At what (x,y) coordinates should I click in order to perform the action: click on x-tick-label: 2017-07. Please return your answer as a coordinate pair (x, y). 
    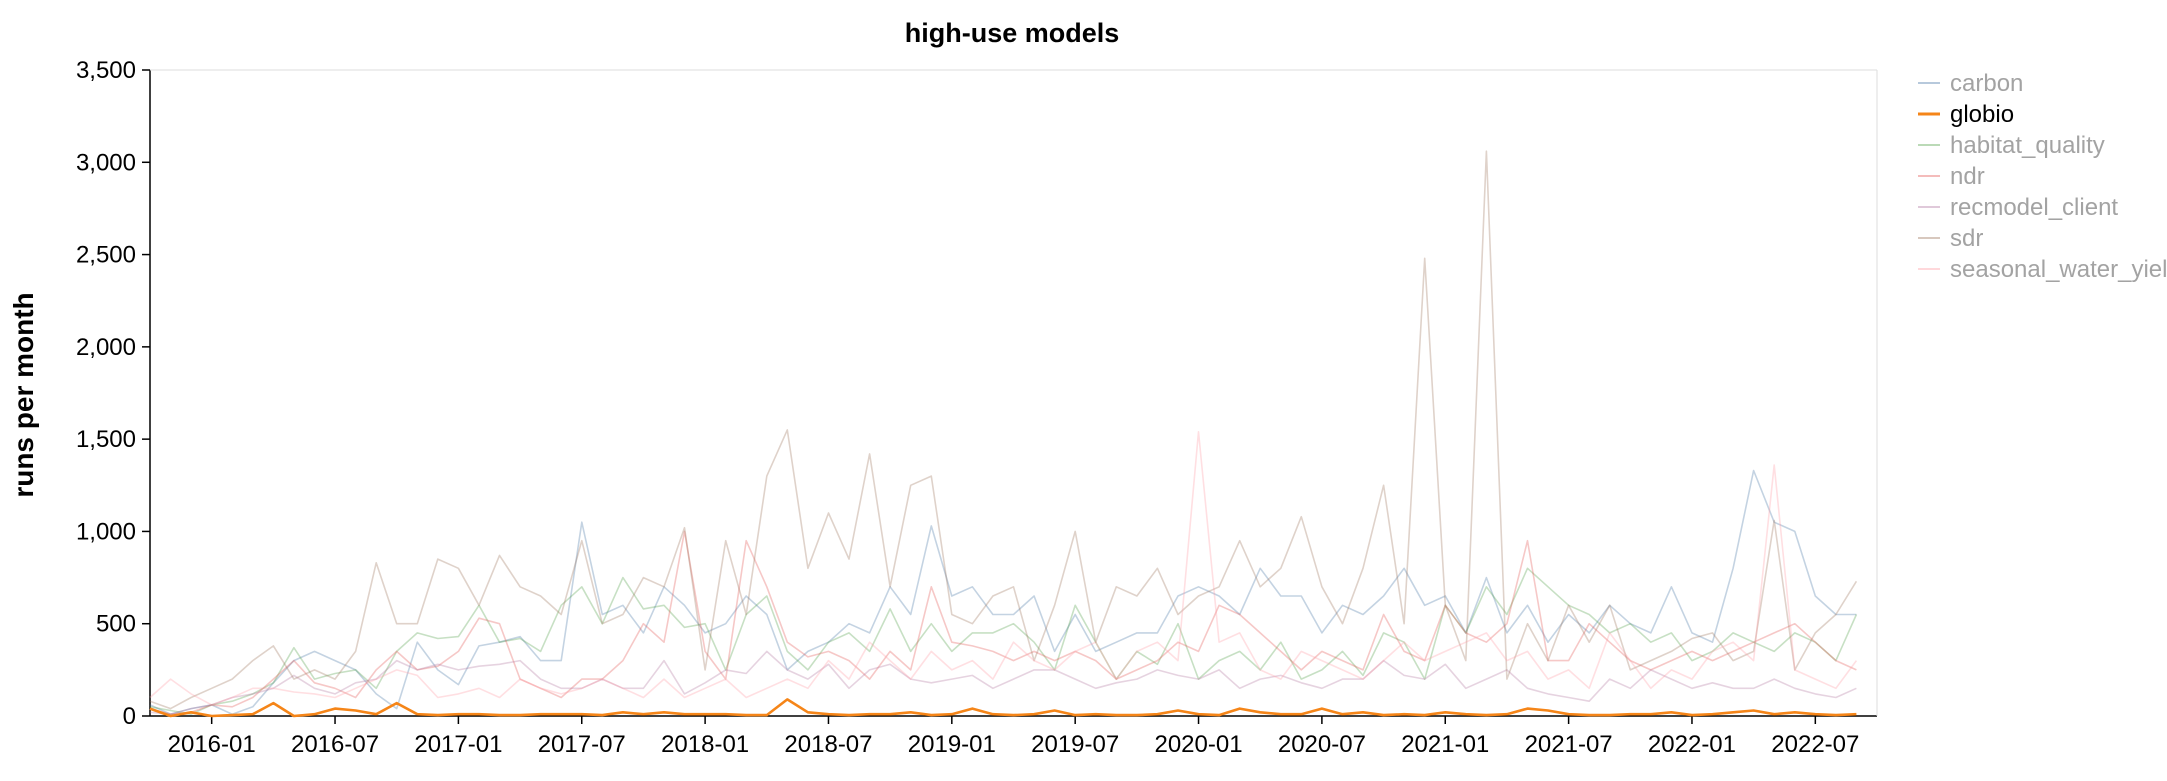
    Looking at the image, I should click on (582, 744).